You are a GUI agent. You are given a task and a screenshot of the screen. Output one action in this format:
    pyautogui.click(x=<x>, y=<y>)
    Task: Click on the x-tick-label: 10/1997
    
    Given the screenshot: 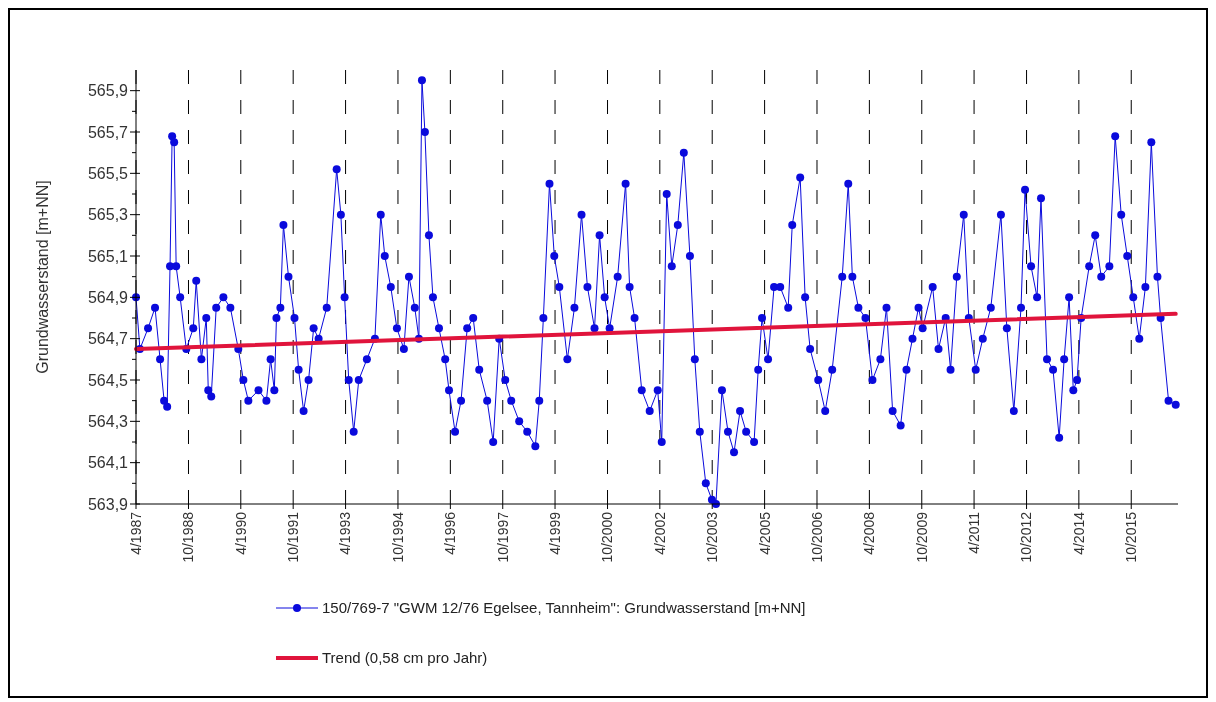 What is the action you would take?
    pyautogui.click(x=502, y=537)
    